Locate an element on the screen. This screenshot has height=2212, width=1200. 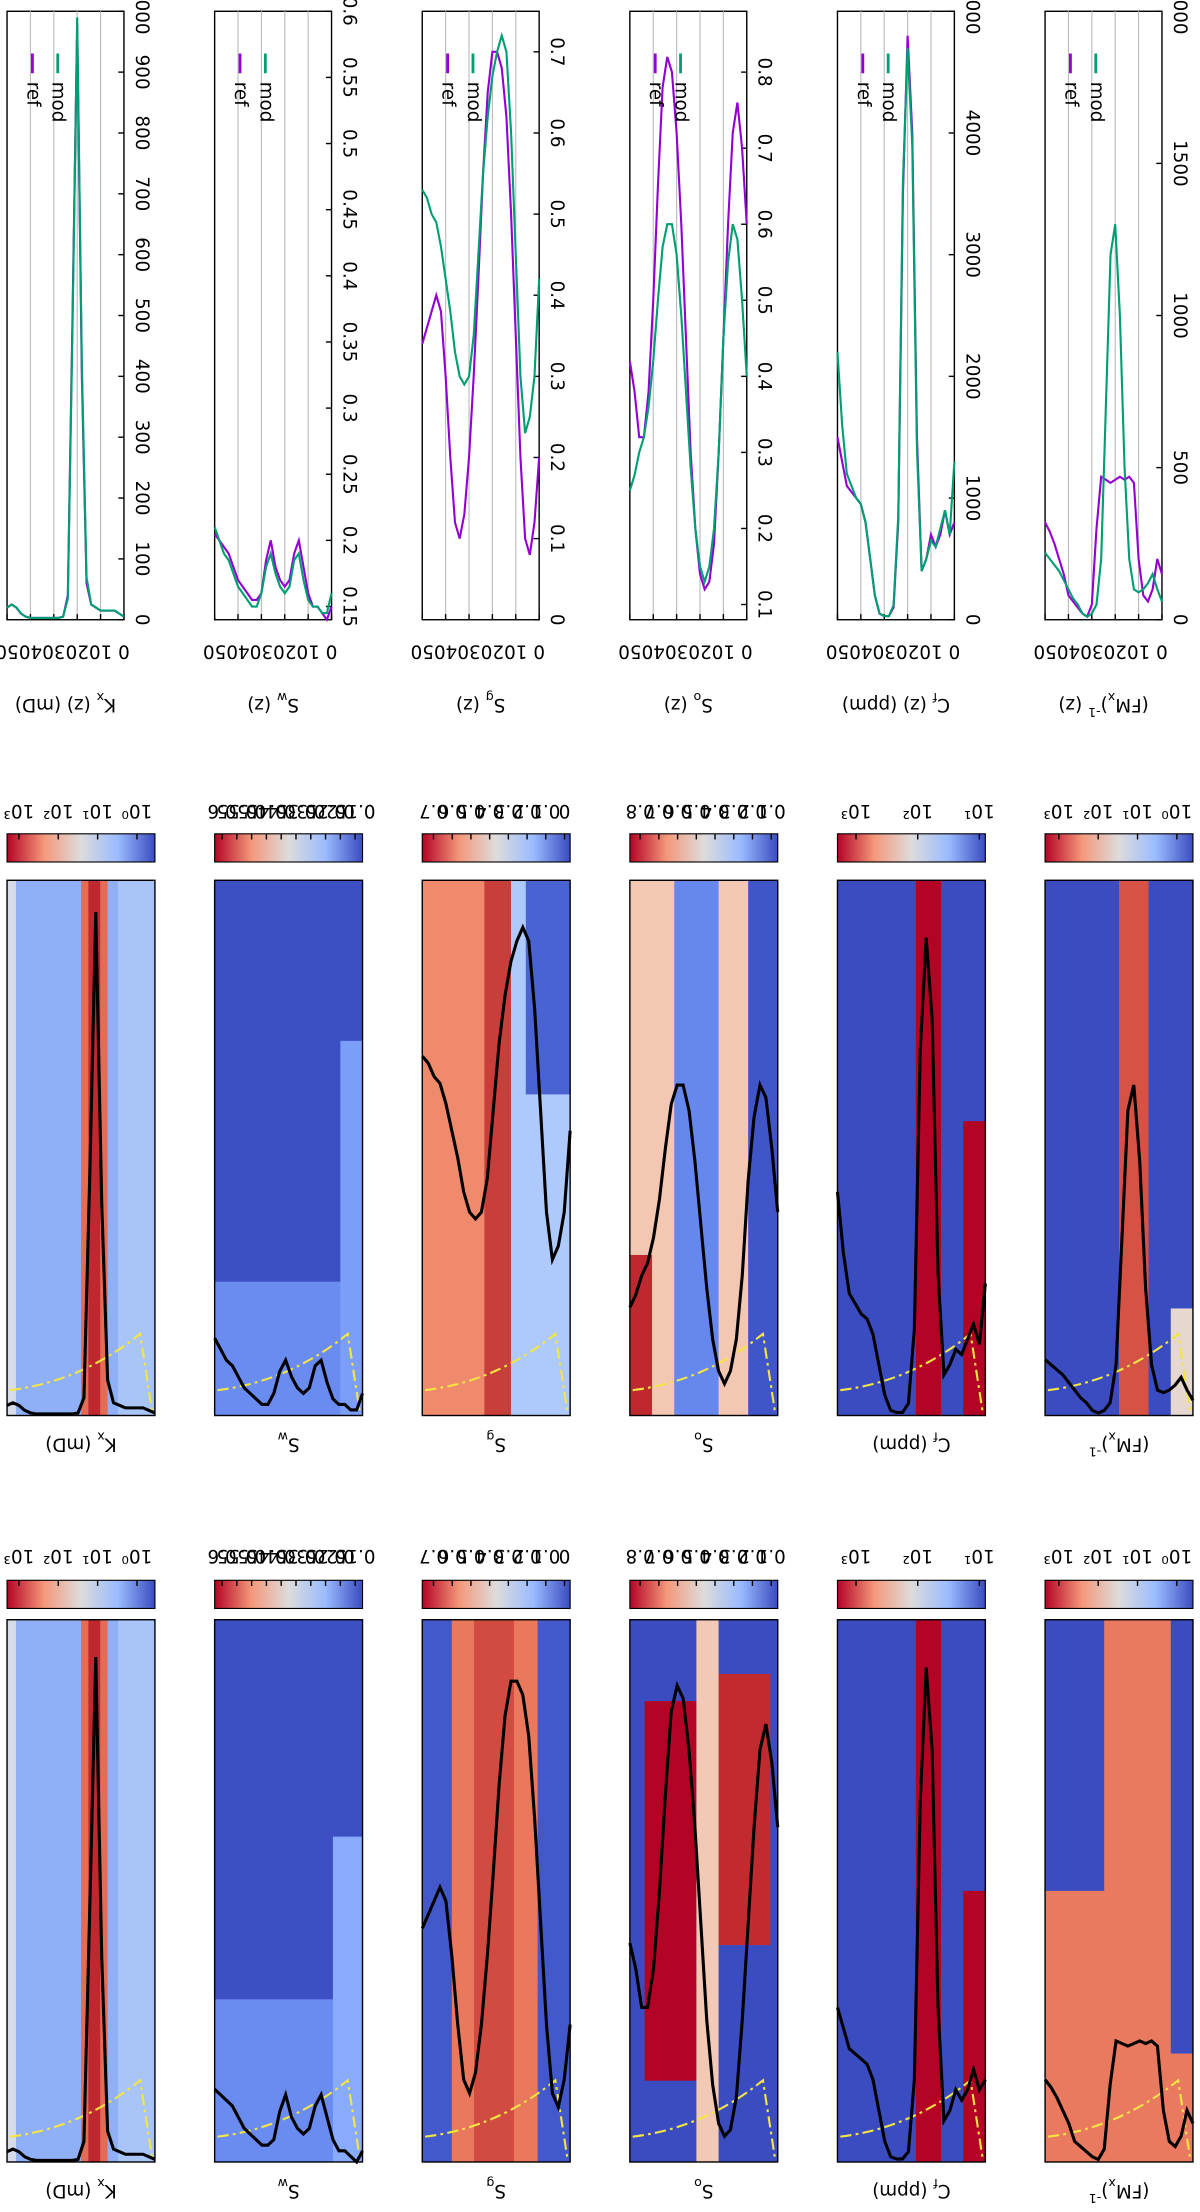
heatmap-label: Kx (mD) is located at coordinates (81, 2188).